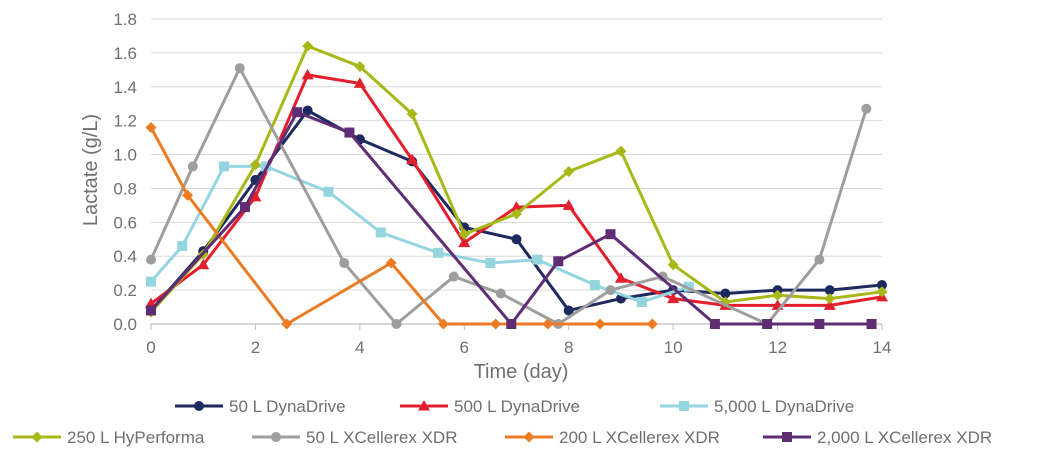  Describe the element at coordinates (359, 347) in the screenshot. I see `x-tick-label: 4` at that location.